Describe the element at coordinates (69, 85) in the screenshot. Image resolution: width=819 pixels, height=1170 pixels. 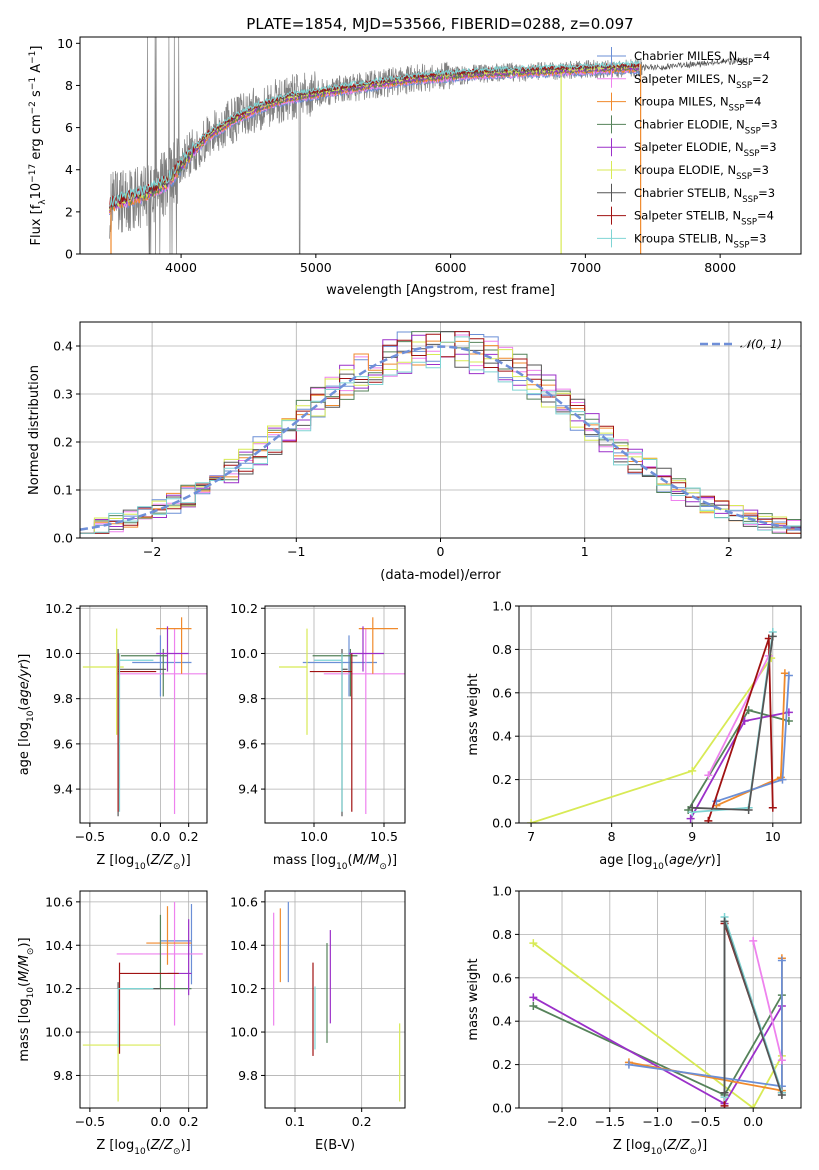
I see `y-tick-label: 8` at that location.